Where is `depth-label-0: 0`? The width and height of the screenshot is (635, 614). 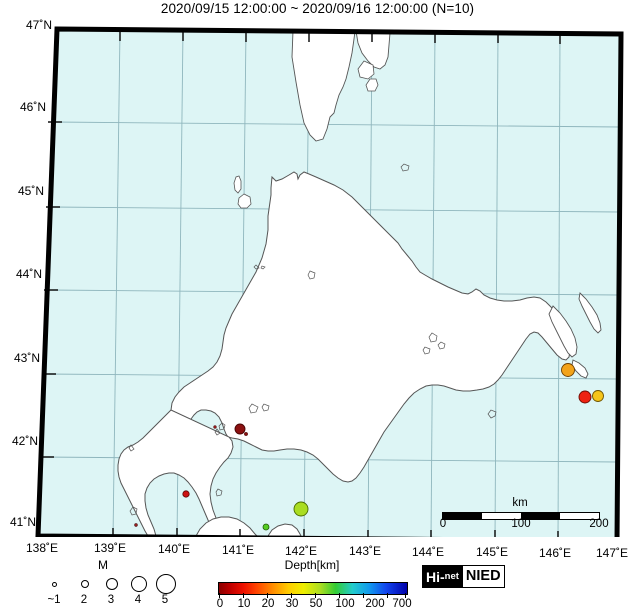 depth-label-0: 0 is located at coordinates (220, 604).